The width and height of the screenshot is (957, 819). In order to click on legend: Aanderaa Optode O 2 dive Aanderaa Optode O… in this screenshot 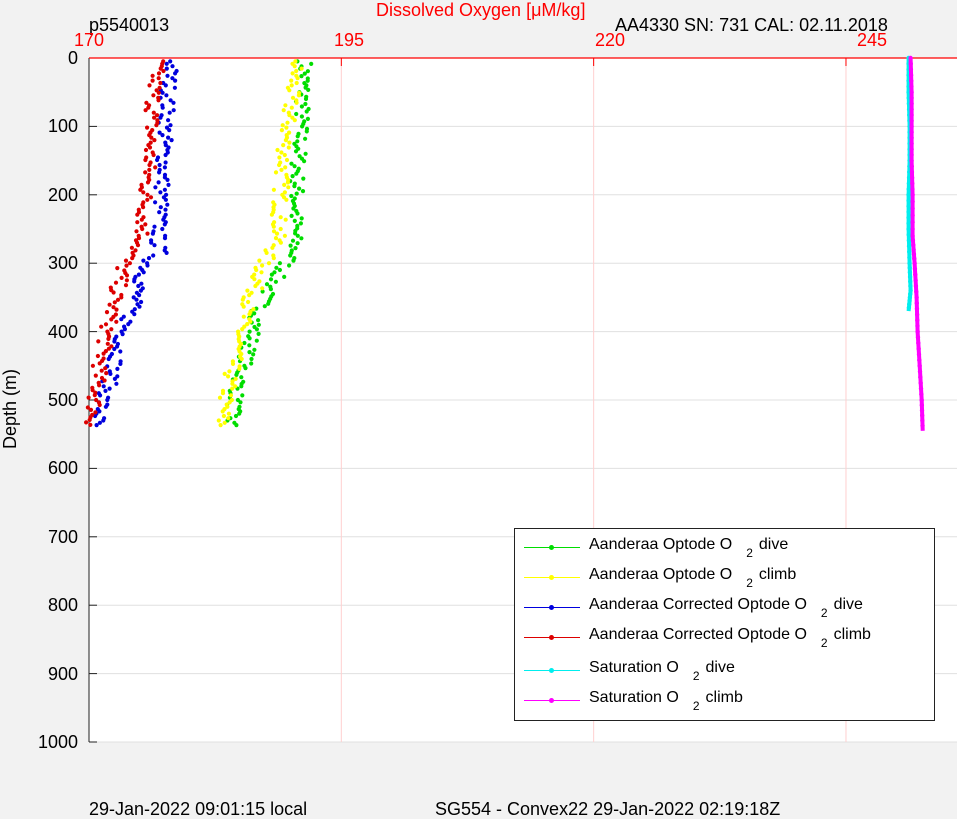, I will do `click(724, 624)`.